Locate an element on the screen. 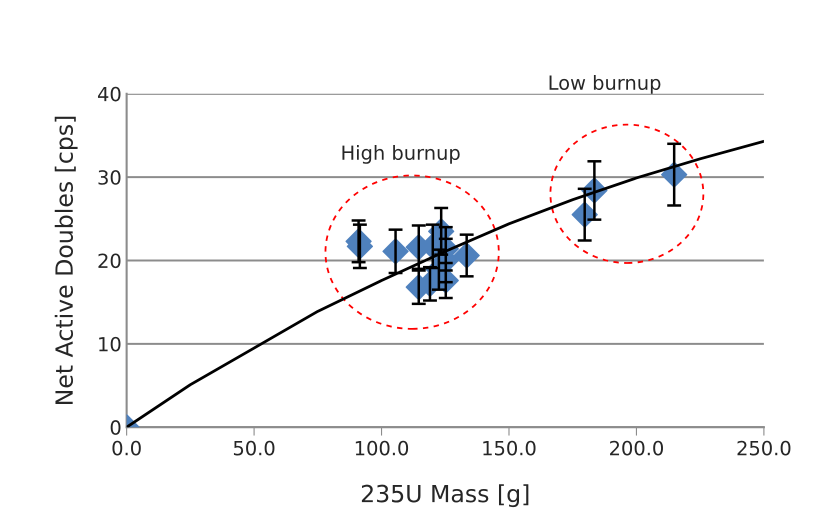 This screenshot has width=817, height=521. x-tick-label: 50.0 is located at coordinates (254, 448).